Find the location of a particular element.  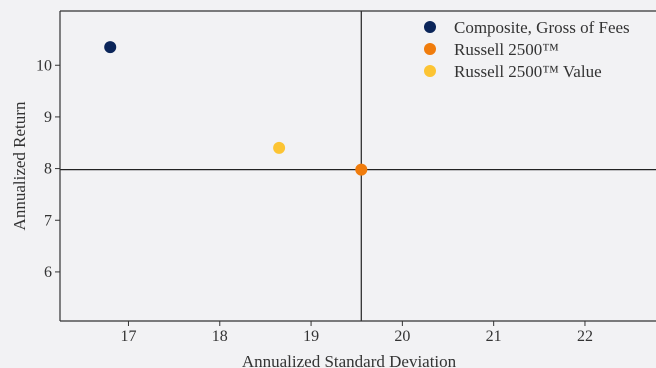

legend-label: Russell 2500™ is located at coordinates (506, 49).